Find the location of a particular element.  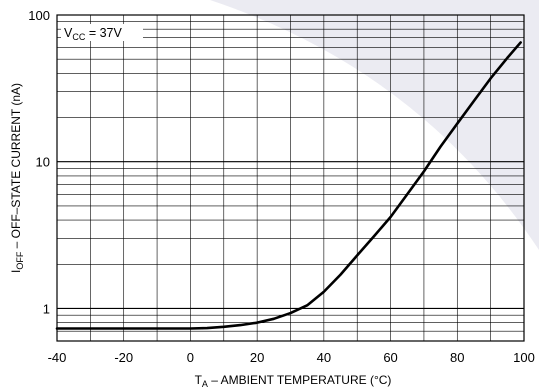

x-axis-label: TA – AMBIENT TEMPERATURE (°C) is located at coordinates (293, 381).